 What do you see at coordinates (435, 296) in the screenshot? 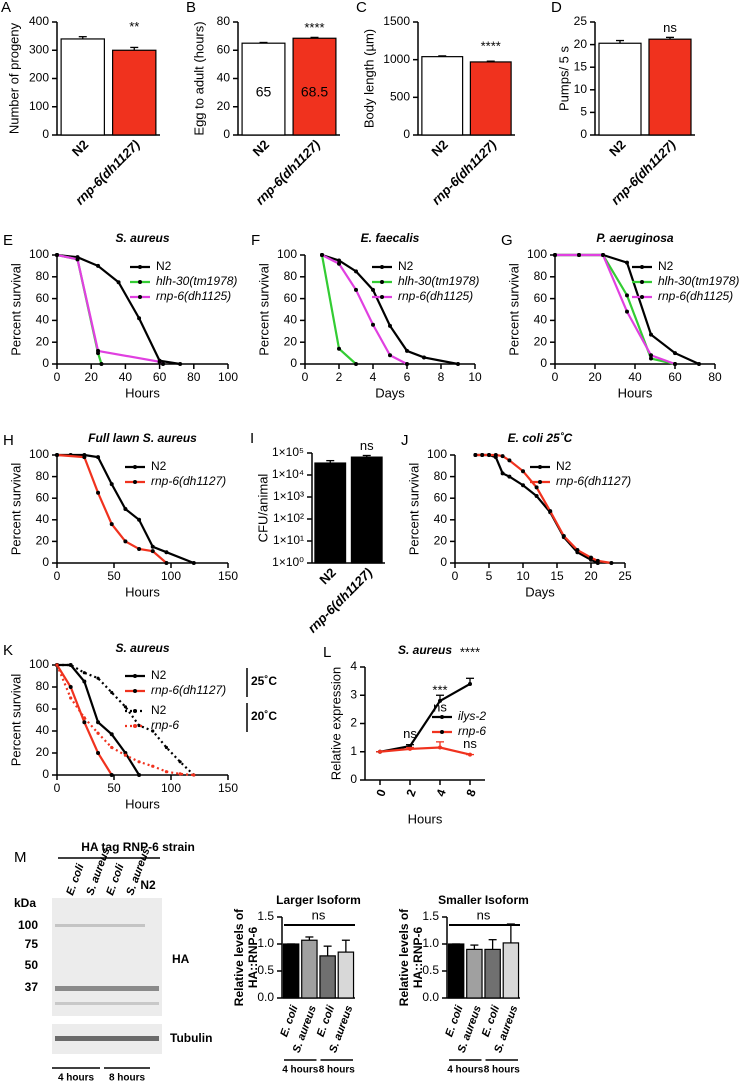
I see `legend-label: rnp-6(dh1125)` at bounding box center [435, 296].